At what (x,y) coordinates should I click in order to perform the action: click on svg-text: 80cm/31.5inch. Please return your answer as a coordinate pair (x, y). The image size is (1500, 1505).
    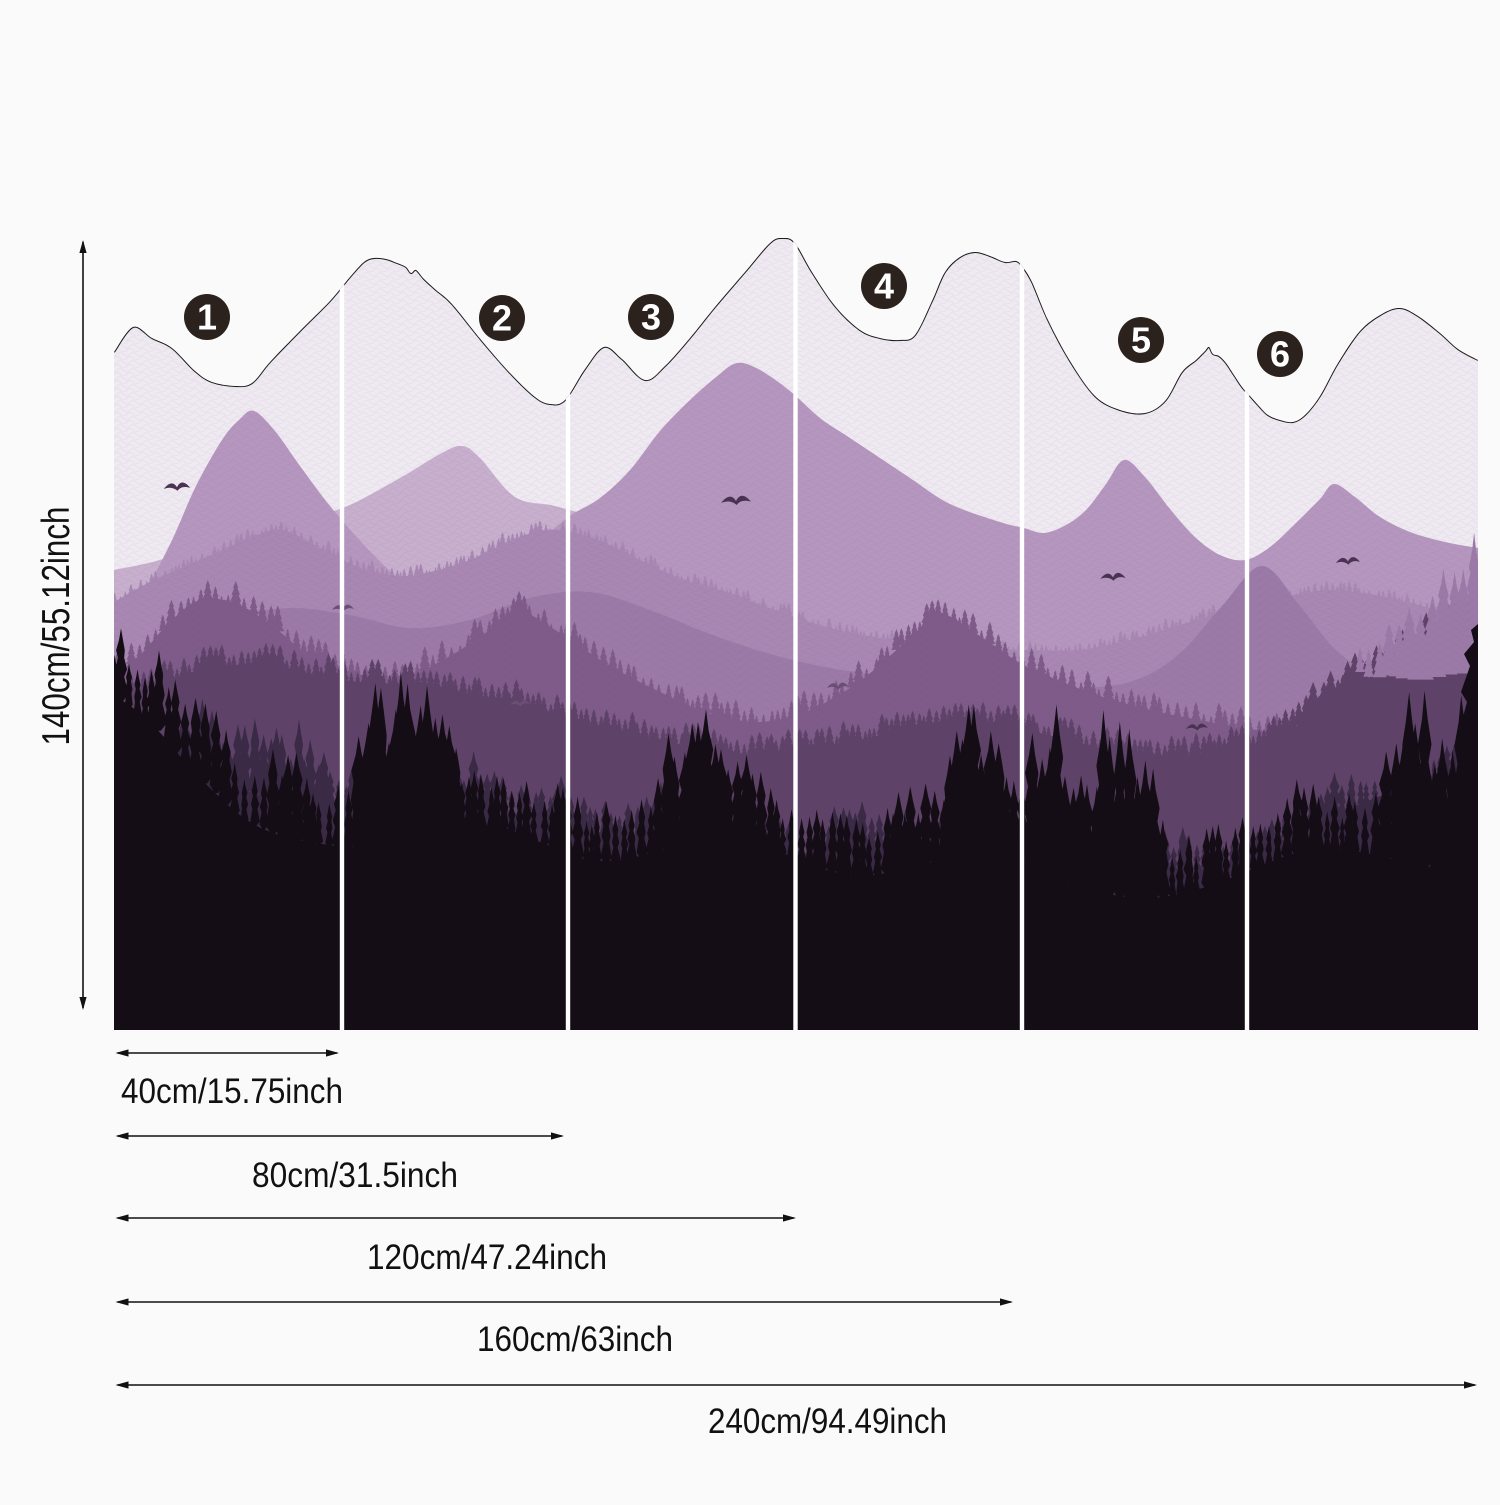
    Looking at the image, I should click on (355, 1175).